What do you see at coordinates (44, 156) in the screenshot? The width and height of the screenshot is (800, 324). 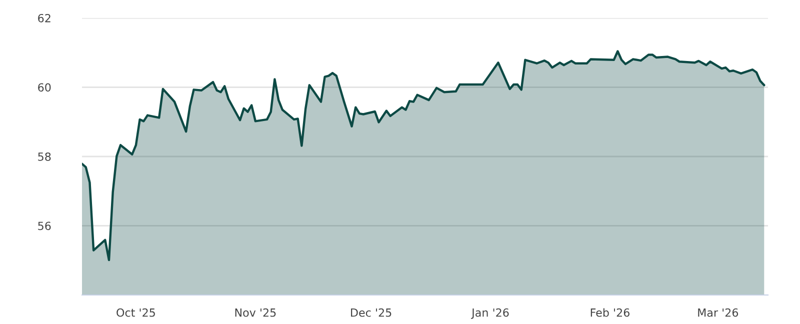 I see `y-tick-label: 58` at bounding box center [44, 156].